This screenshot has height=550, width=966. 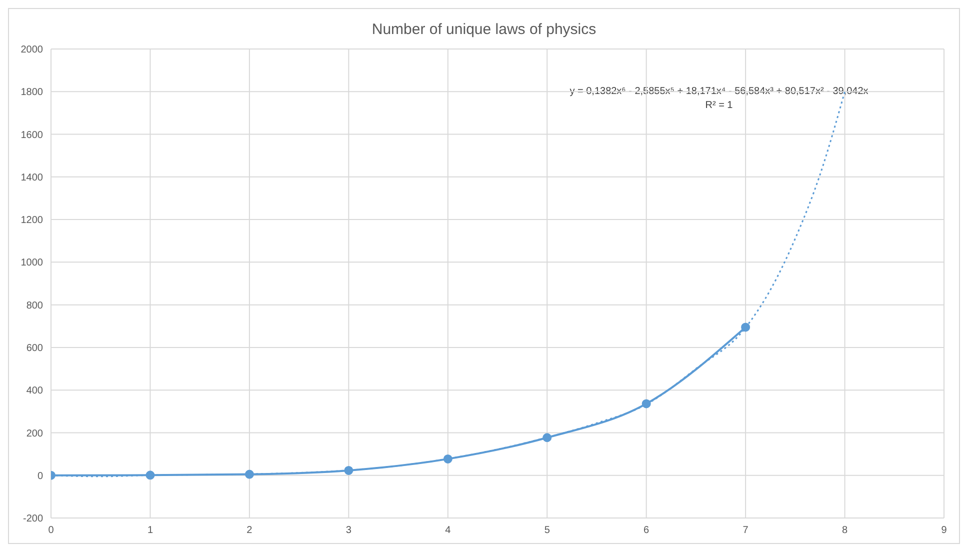 I want to click on y-tick-label: 2000, so click(x=32, y=50).